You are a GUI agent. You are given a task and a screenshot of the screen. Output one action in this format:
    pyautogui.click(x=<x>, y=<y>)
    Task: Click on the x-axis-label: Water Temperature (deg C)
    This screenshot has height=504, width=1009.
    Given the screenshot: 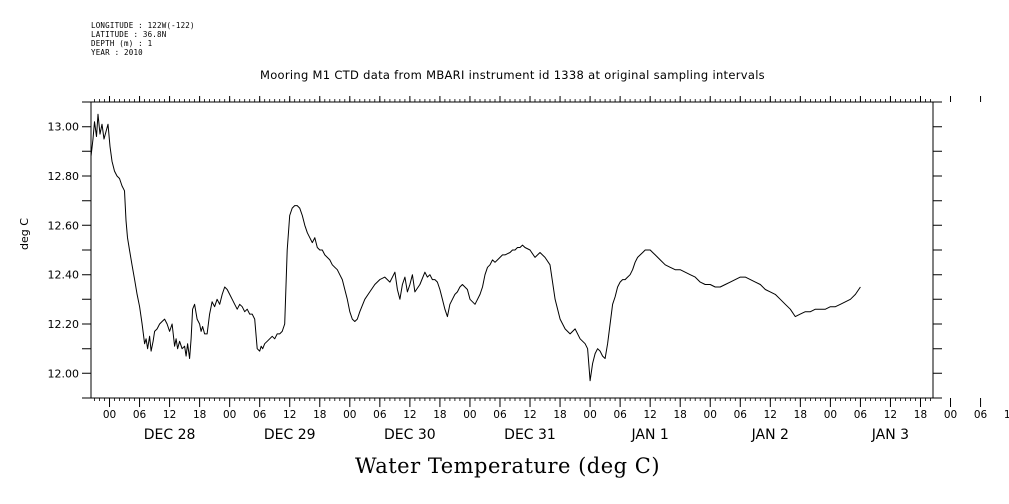 What is the action you would take?
    pyautogui.click(x=507, y=466)
    